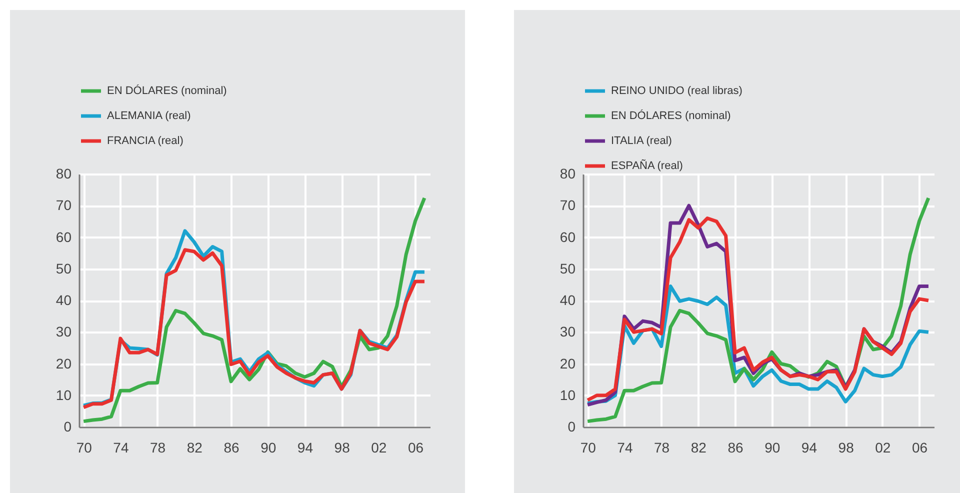 The height and width of the screenshot is (493, 960). Describe the element at coordinates (149, 116) in the screenshot. I see `legend-label: ALEMANIA (real)` at that location.